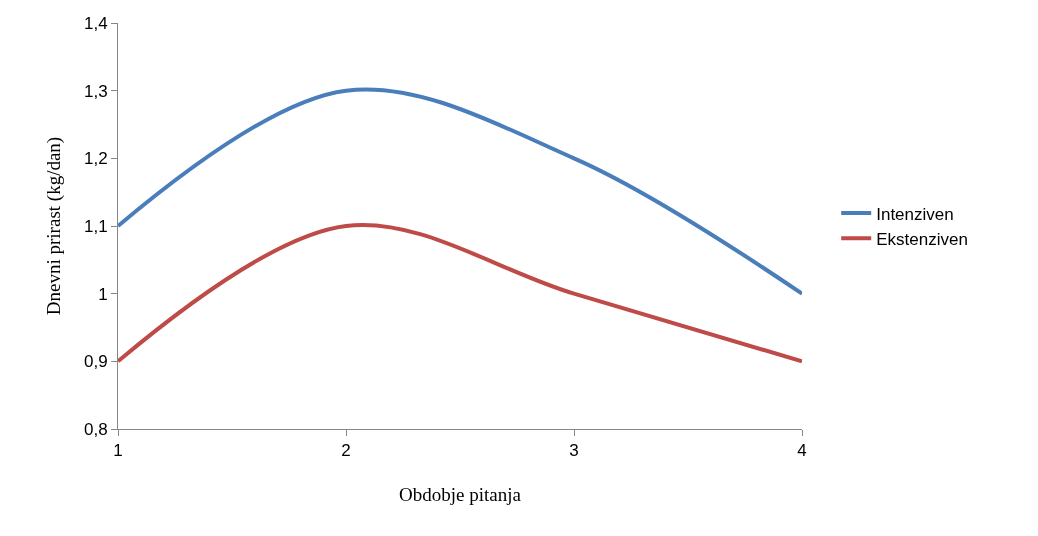 The width and height of the screenshot is (1038, 536). I want to click on y-tick-label: 0,9, so click(95, 362).